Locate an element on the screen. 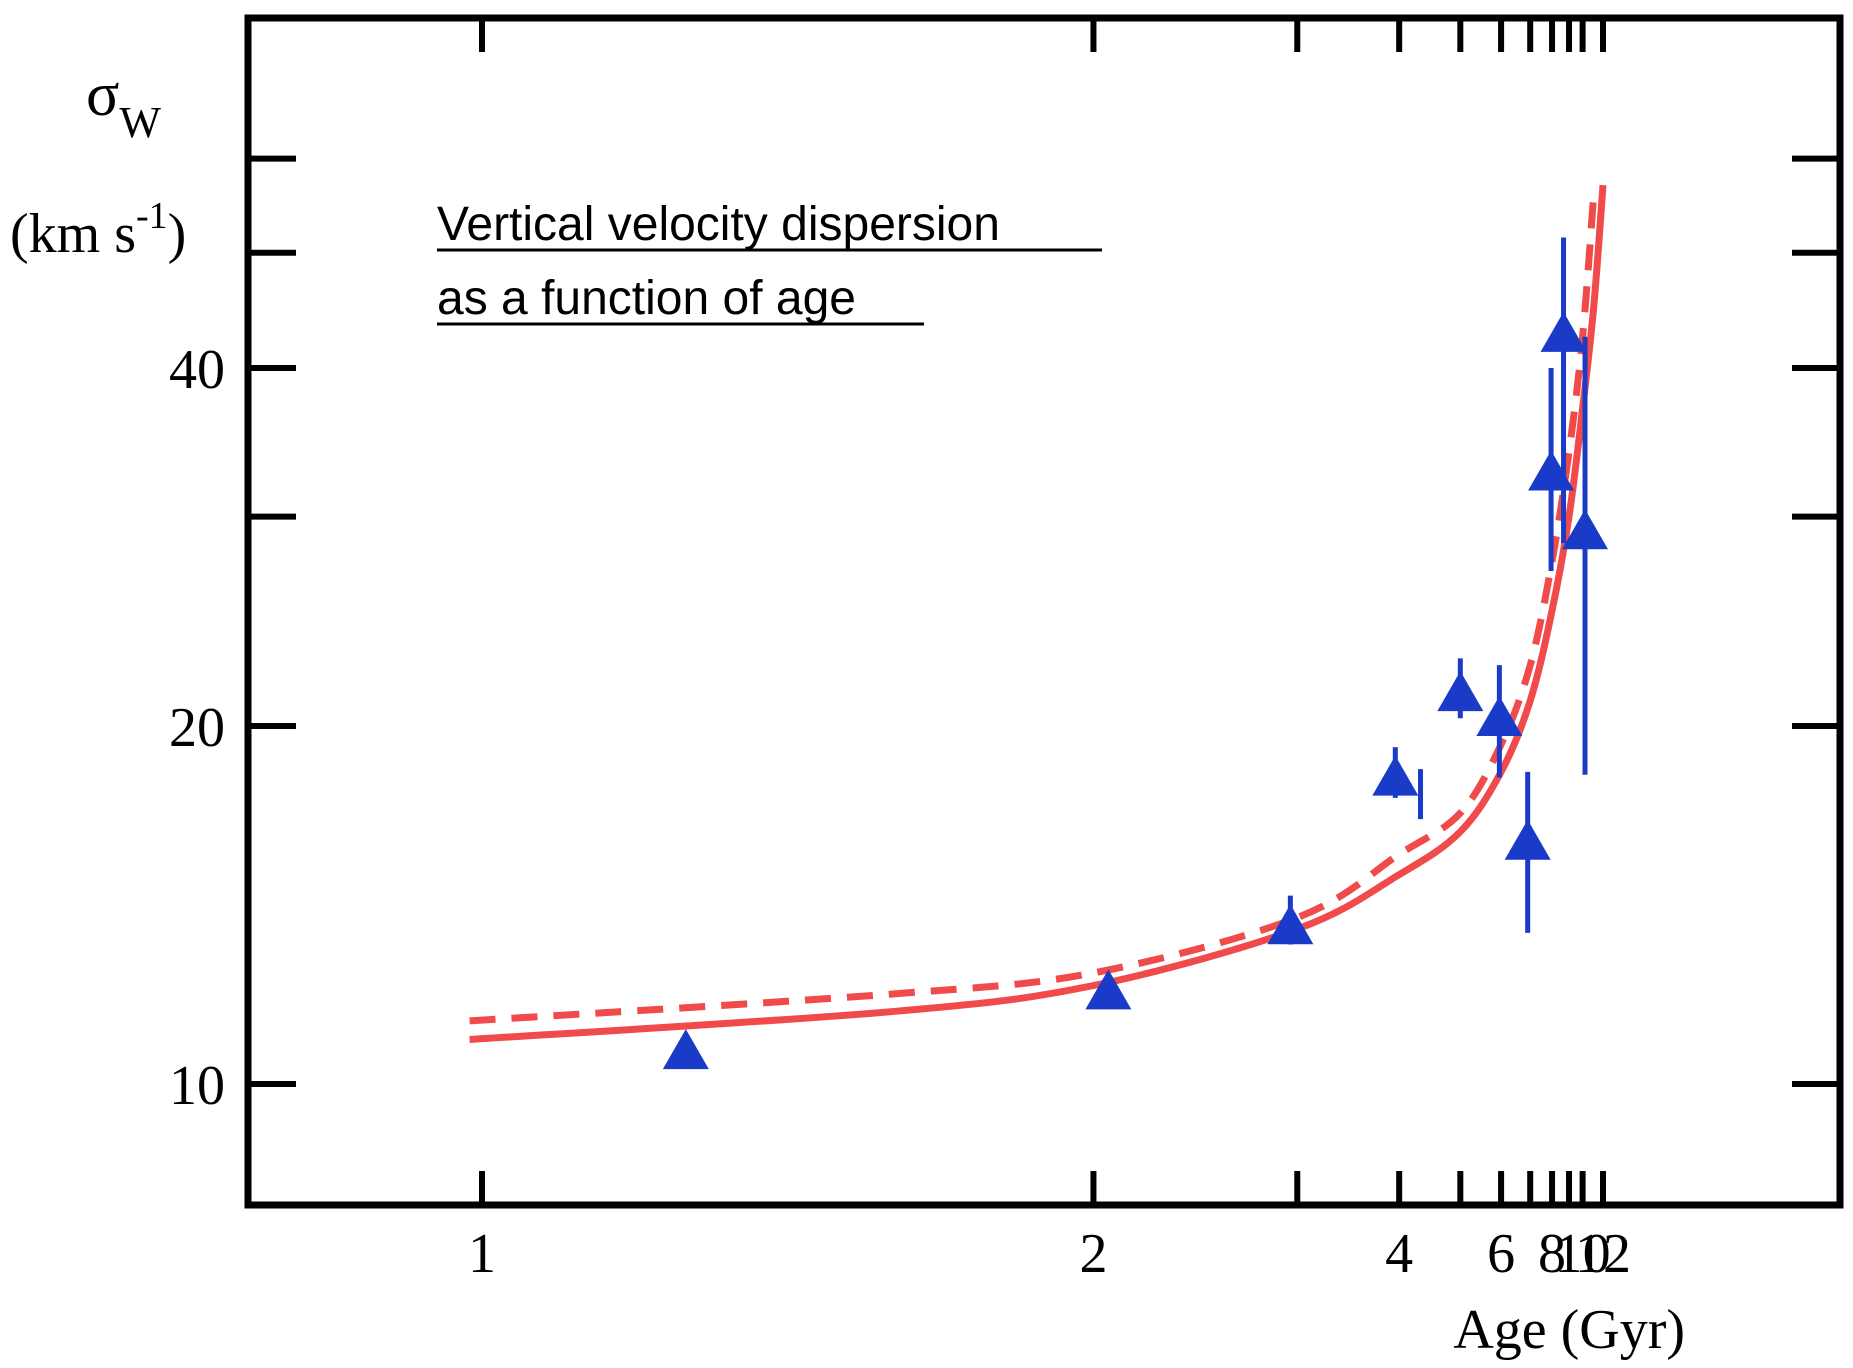 Image resolution: width=1853 pixels, height=1368 pixels. y-axis-unit: (km s-1) is located at coordinates (98, 230).